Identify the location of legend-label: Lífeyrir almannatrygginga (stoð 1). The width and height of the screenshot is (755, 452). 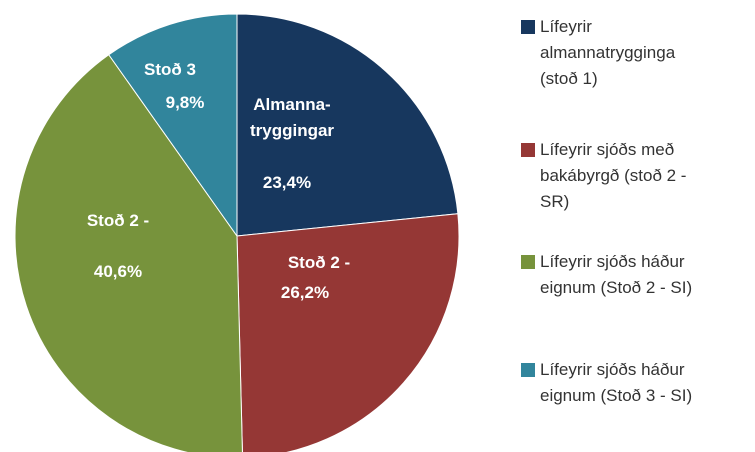
(608, 52).